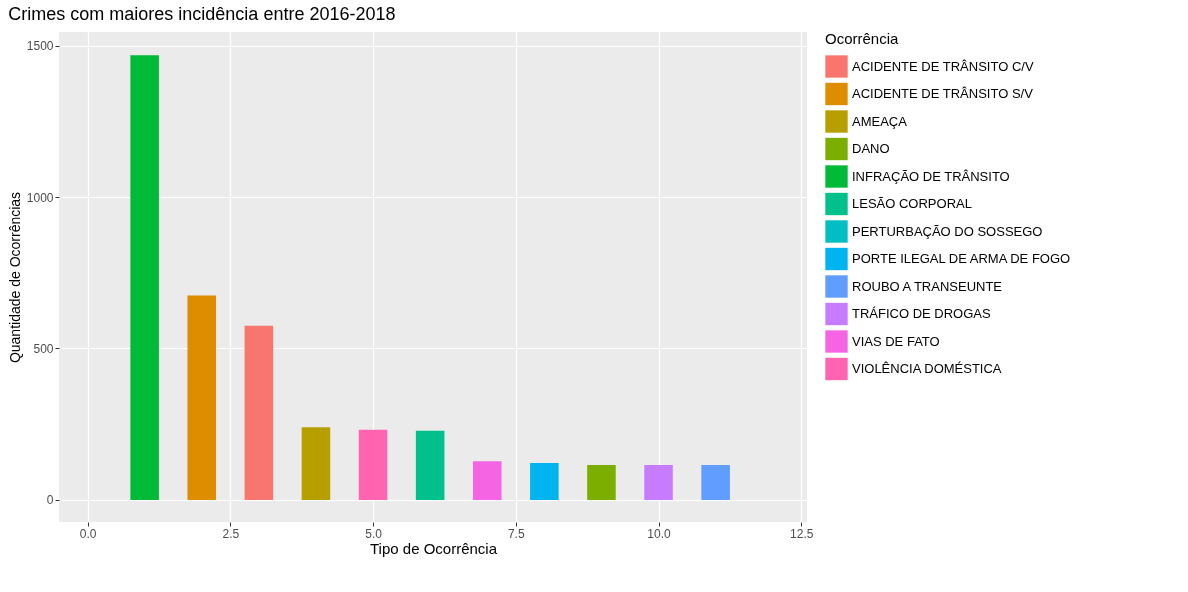 This screenshot has width=1188, height=592. Describe the element at coordinates (880, 121) in the screenshot. I see `legend-label: AMEAÇA` at that location.